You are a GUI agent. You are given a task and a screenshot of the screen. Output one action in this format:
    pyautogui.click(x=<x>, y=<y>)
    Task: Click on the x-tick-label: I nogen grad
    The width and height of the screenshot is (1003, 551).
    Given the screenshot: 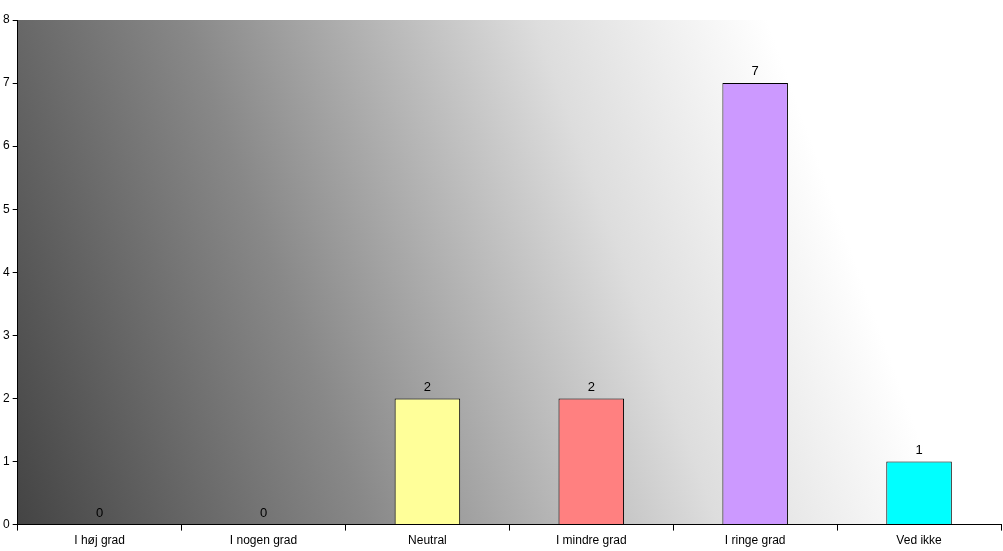 What is the action you would take?
    pyautogui.click(x=263, y=540)
    